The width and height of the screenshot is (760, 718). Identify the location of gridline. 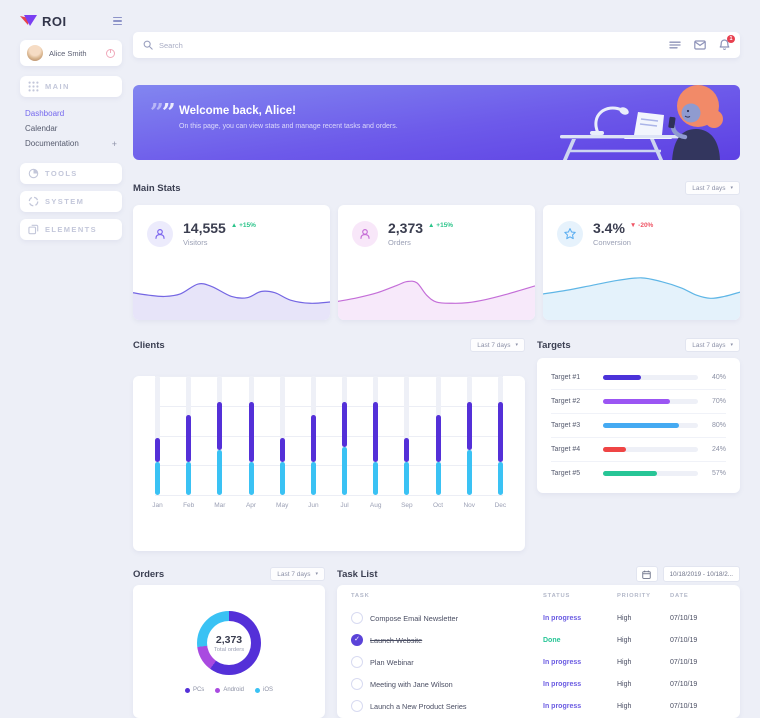
(329, 406).